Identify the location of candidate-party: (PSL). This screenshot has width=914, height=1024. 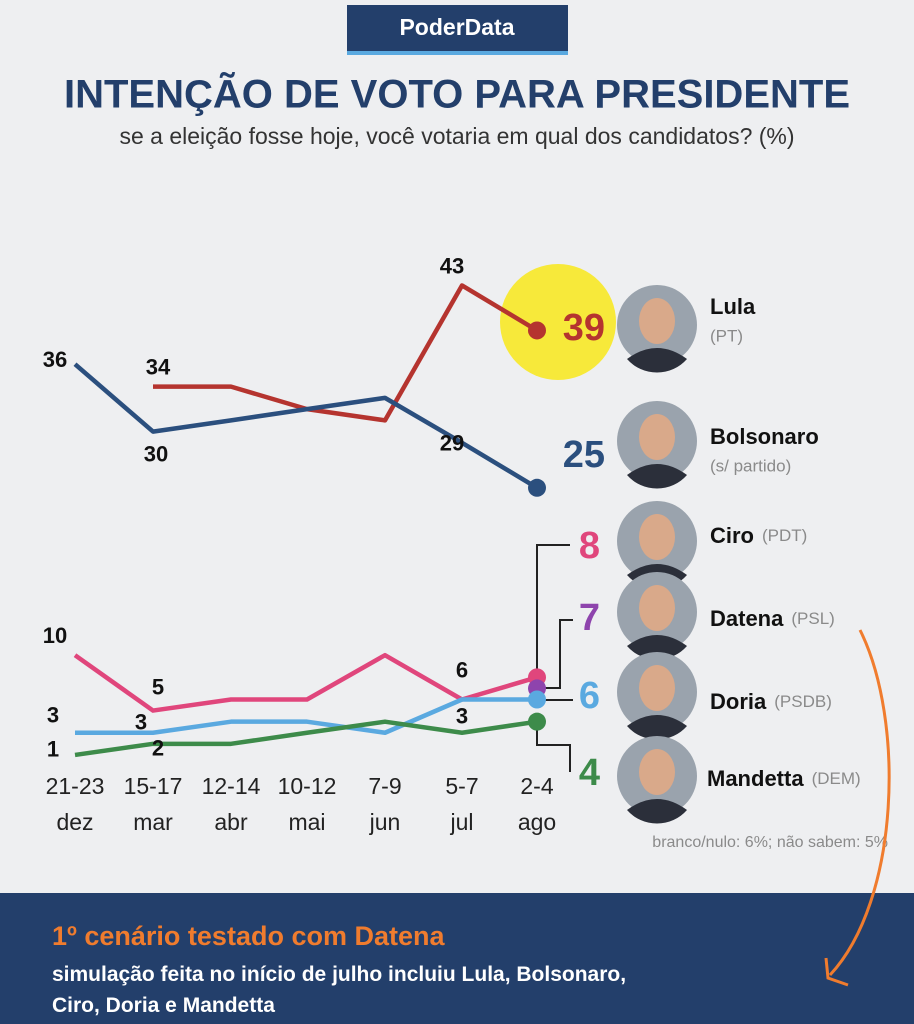
(812, 618).